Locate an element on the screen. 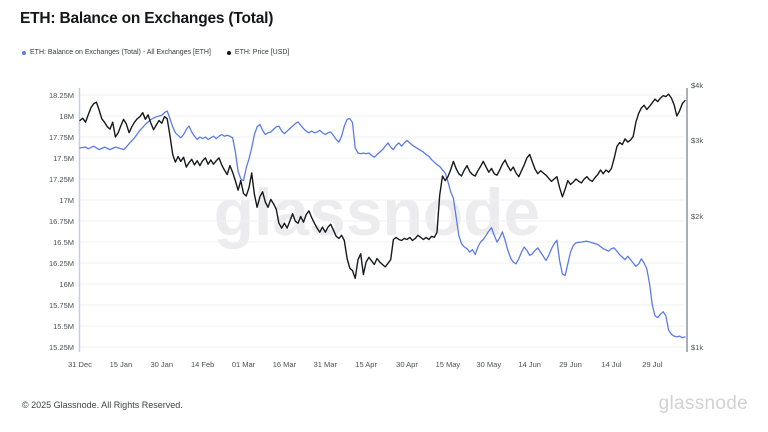 The height and width of the screenshot is (432, 768). x-axis-tick: 14 Jul is located at coordinates (611, 364).